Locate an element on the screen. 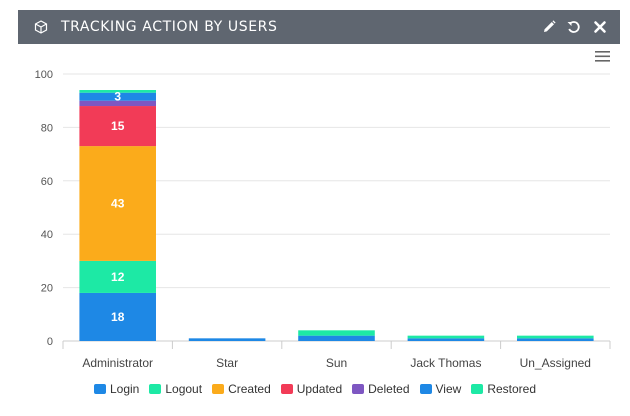  y-tick-label: 60 is located at coordinates (47, 182).